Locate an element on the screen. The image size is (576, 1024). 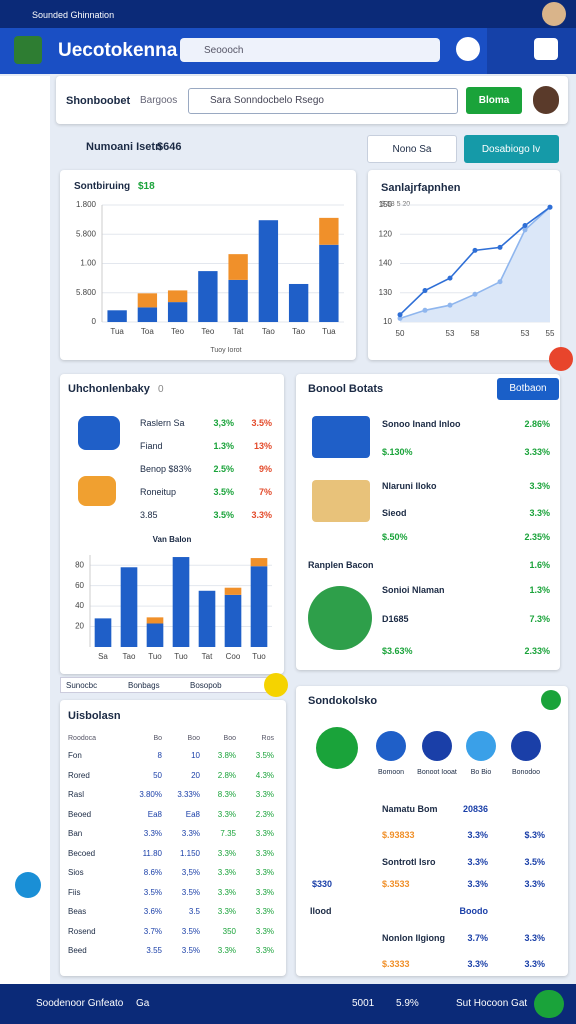
cell: 8.6% is located at coordinates (152, 872).